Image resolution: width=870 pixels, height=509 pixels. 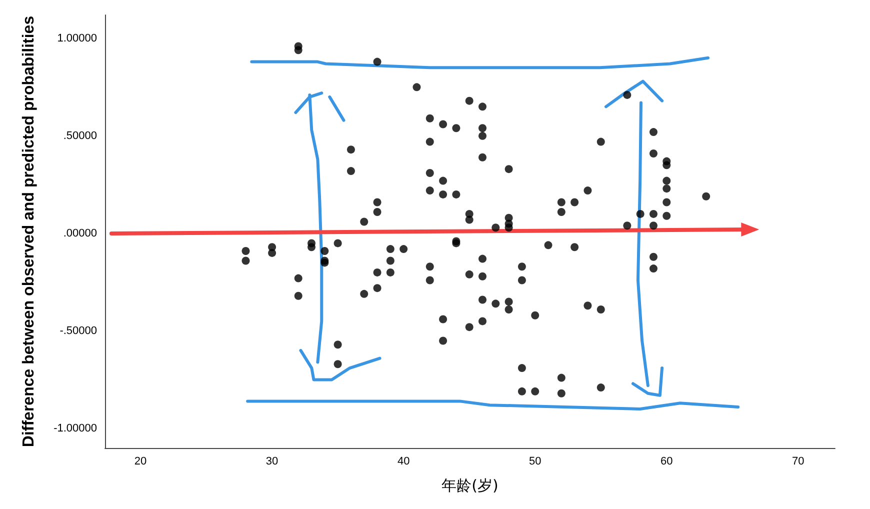 What do you see at coordinates (75, 428) in the screenshot?
I see `y-tick-label: -1.00000` at bounding box center [75, 428].